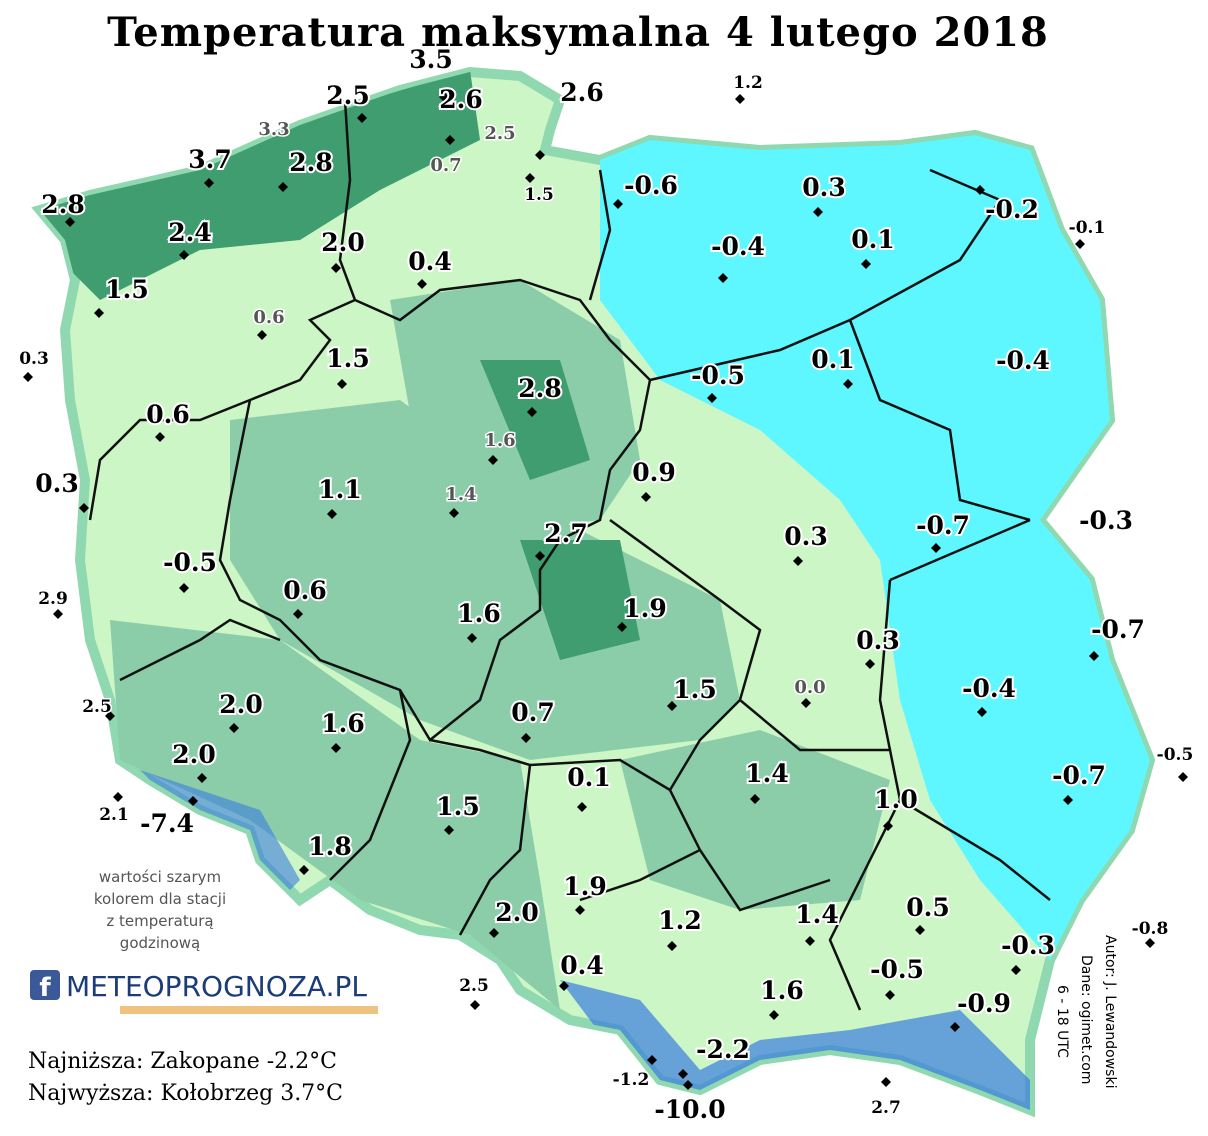  Describe the element at coordinates (897, 969) in the screenshot. I see `station-label: -0.5` at that location.